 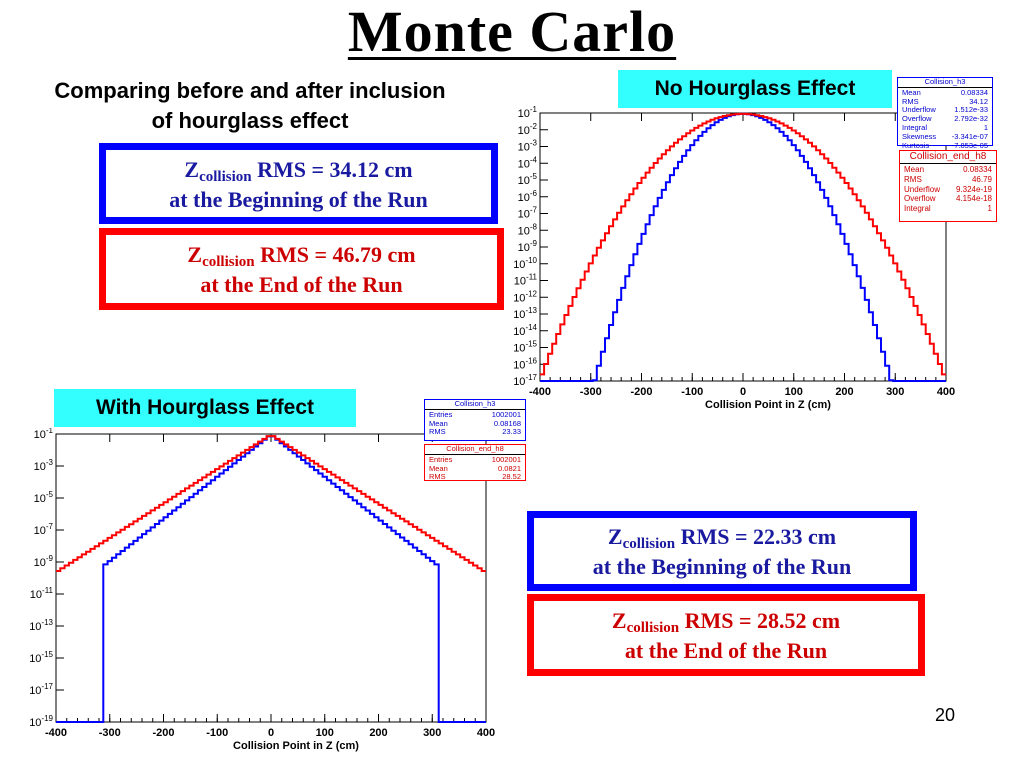 I want to click on stats-row: Overflow 2.792e-32, so click(x=945, y=119).